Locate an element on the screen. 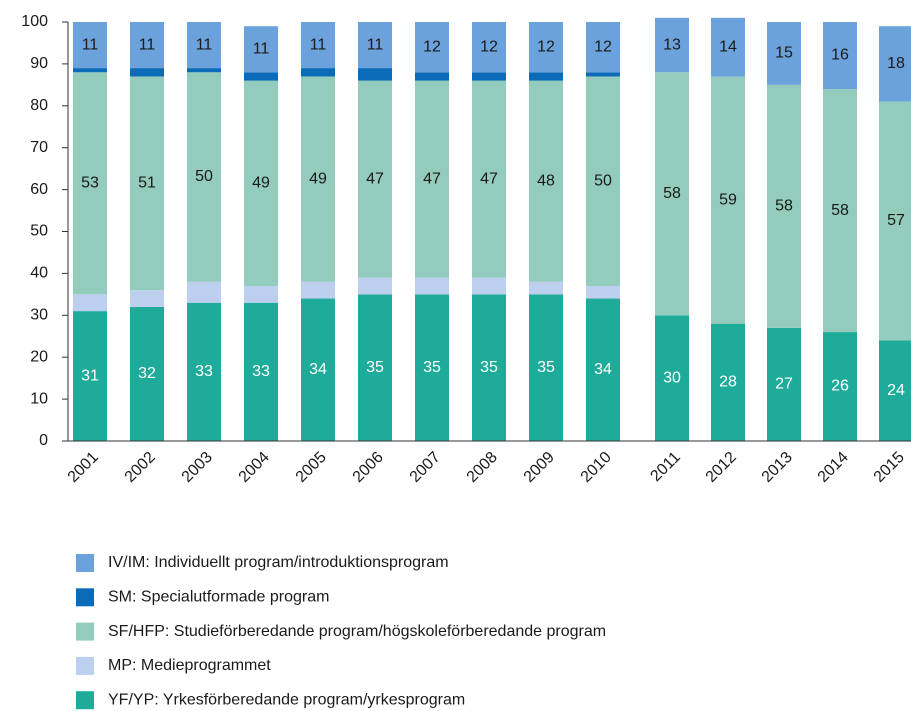 The height and width of the screenshot is (711, 911). x-tick-label: 2009 is located at coordinates (539, 467).